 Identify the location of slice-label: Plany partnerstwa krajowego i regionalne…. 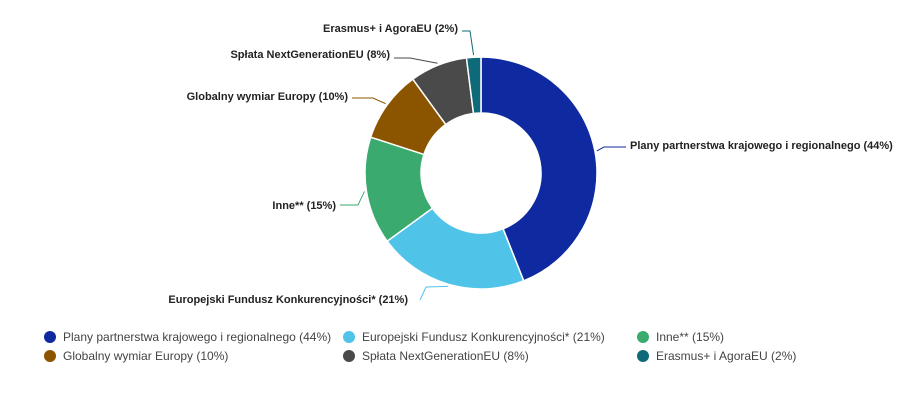
(761, 146).